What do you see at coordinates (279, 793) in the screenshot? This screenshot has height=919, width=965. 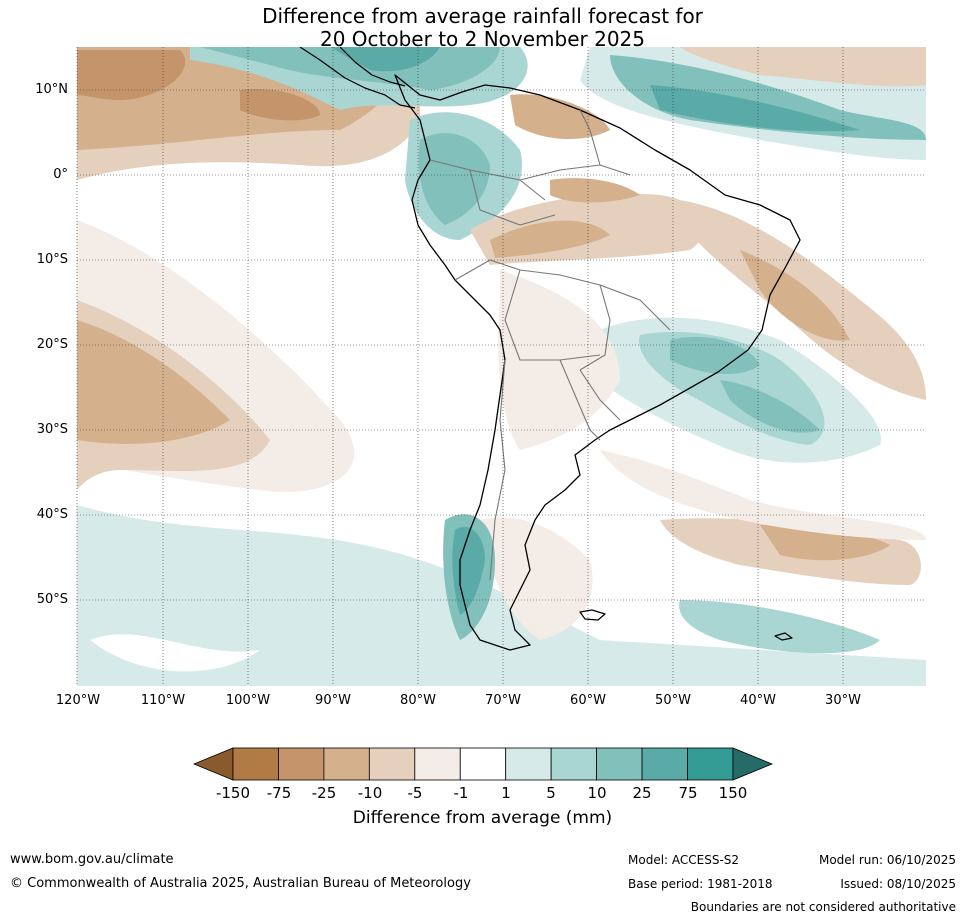 I see `colorbar-tick-label: -75` at bounding box center [279, 793].